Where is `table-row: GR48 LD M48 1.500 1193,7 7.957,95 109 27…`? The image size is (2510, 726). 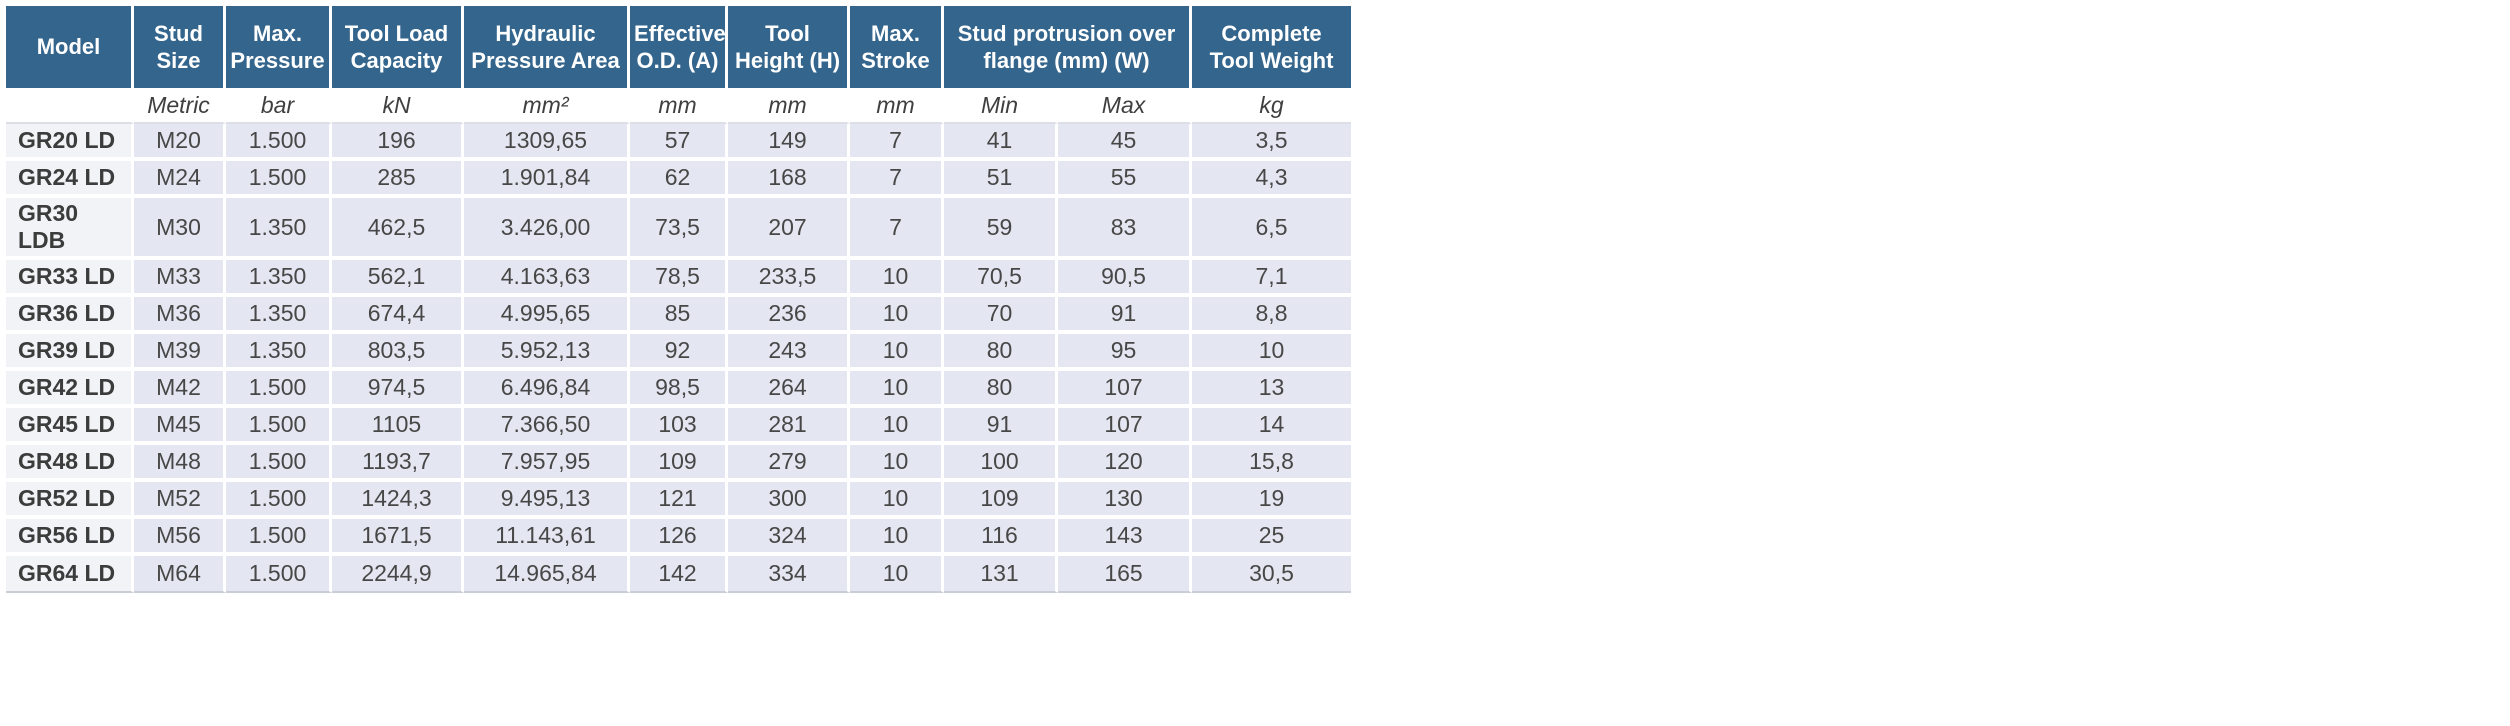
table-row: GR48 LD M48 1.500 1193,7 7.957,95 109 27… is located at coordinates (679, 463).